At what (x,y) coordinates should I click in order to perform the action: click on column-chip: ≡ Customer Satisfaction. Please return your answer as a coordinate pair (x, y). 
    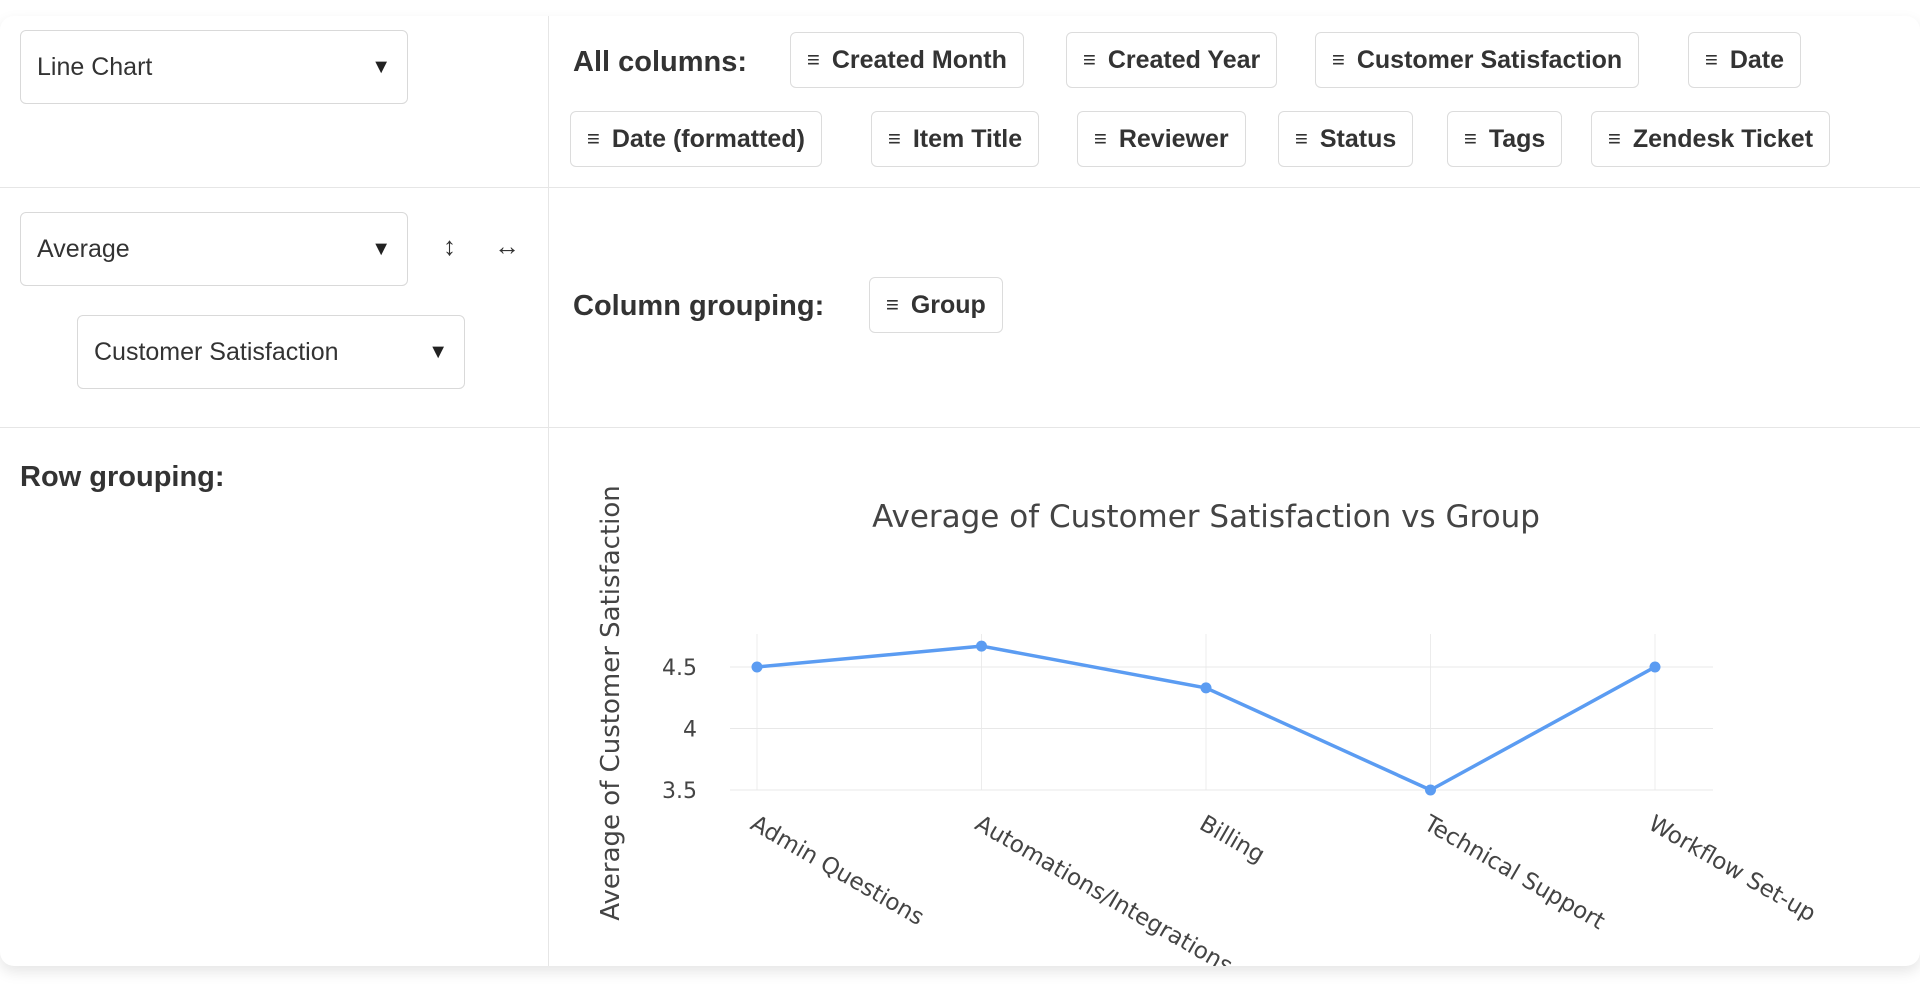
    Looking at the image, I should click on (1477, 60).